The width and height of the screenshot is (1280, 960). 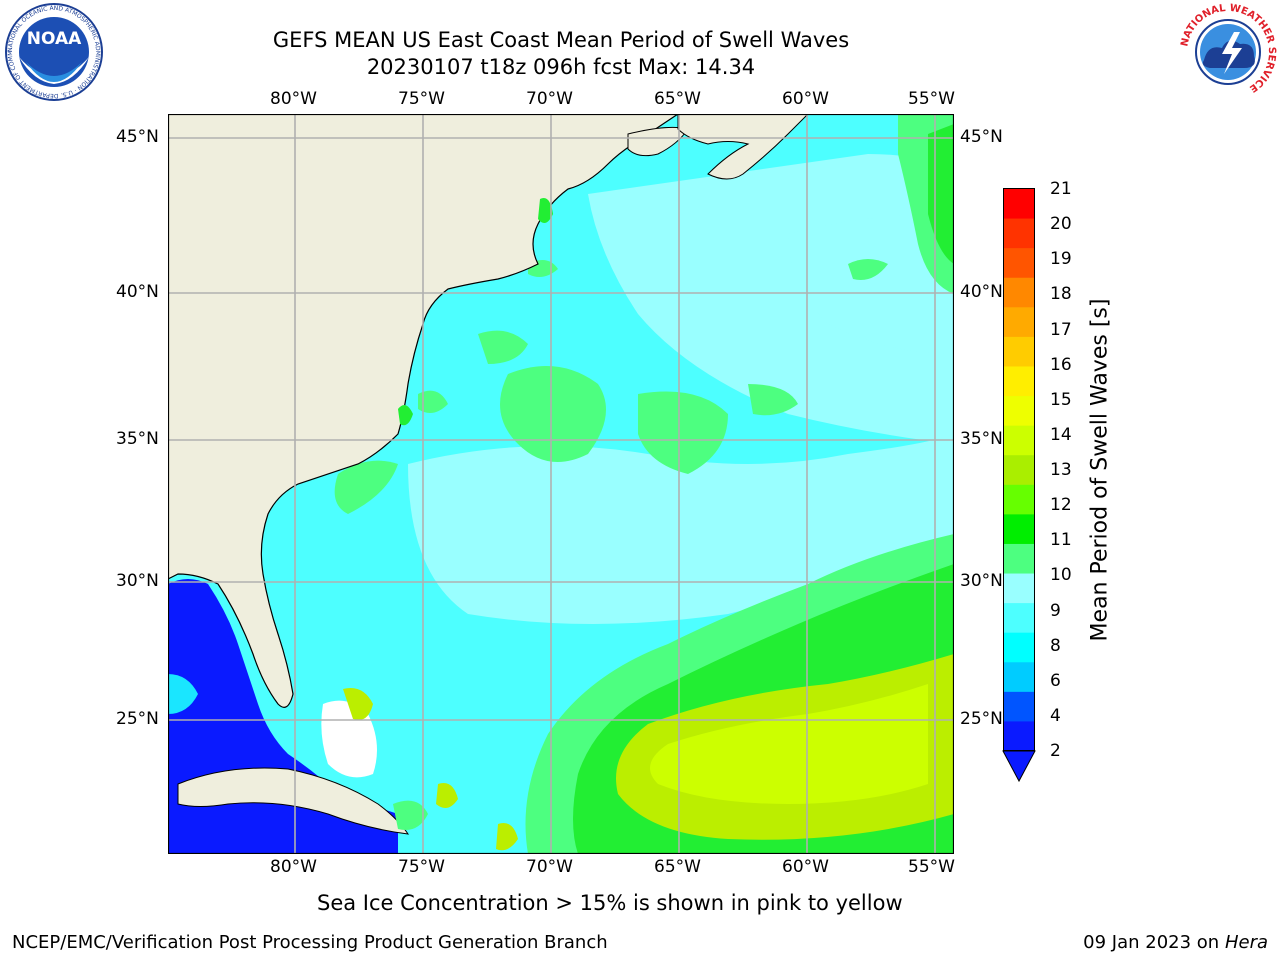 What do you see at coordinates (1061, 540) in the screenshot?
I see `colorbar-tick-label: 11` at bounding box center [1061, 540].